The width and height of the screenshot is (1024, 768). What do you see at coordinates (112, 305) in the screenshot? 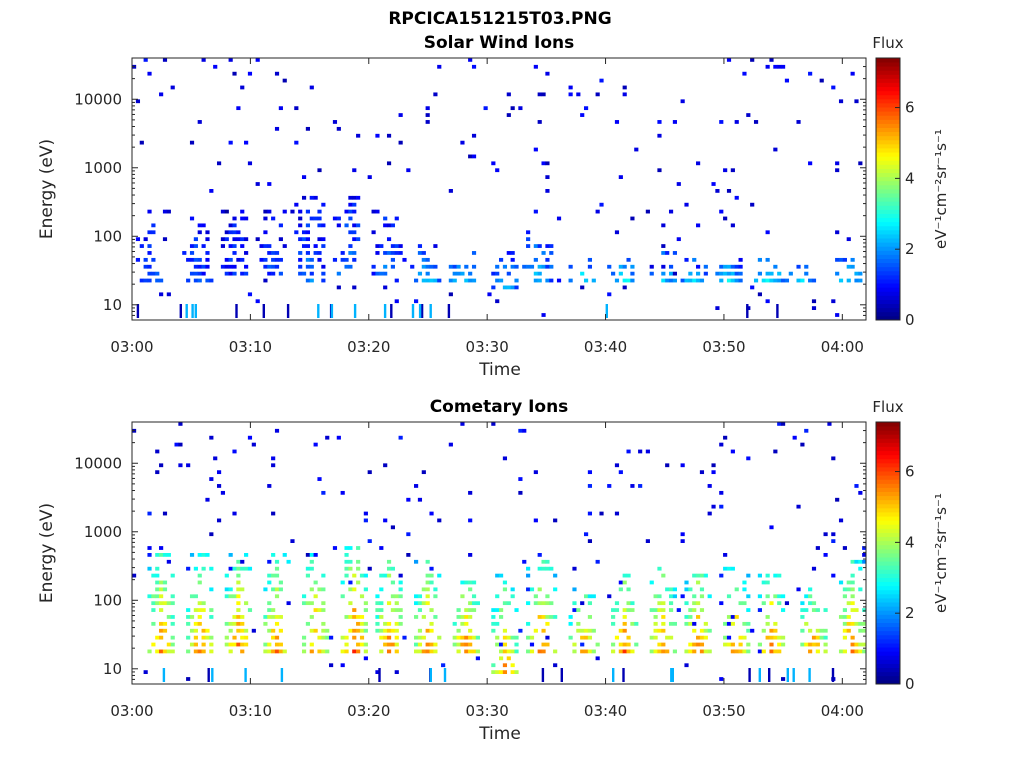
I see `y-tick-label: 10` at bounding box center [112, 305].